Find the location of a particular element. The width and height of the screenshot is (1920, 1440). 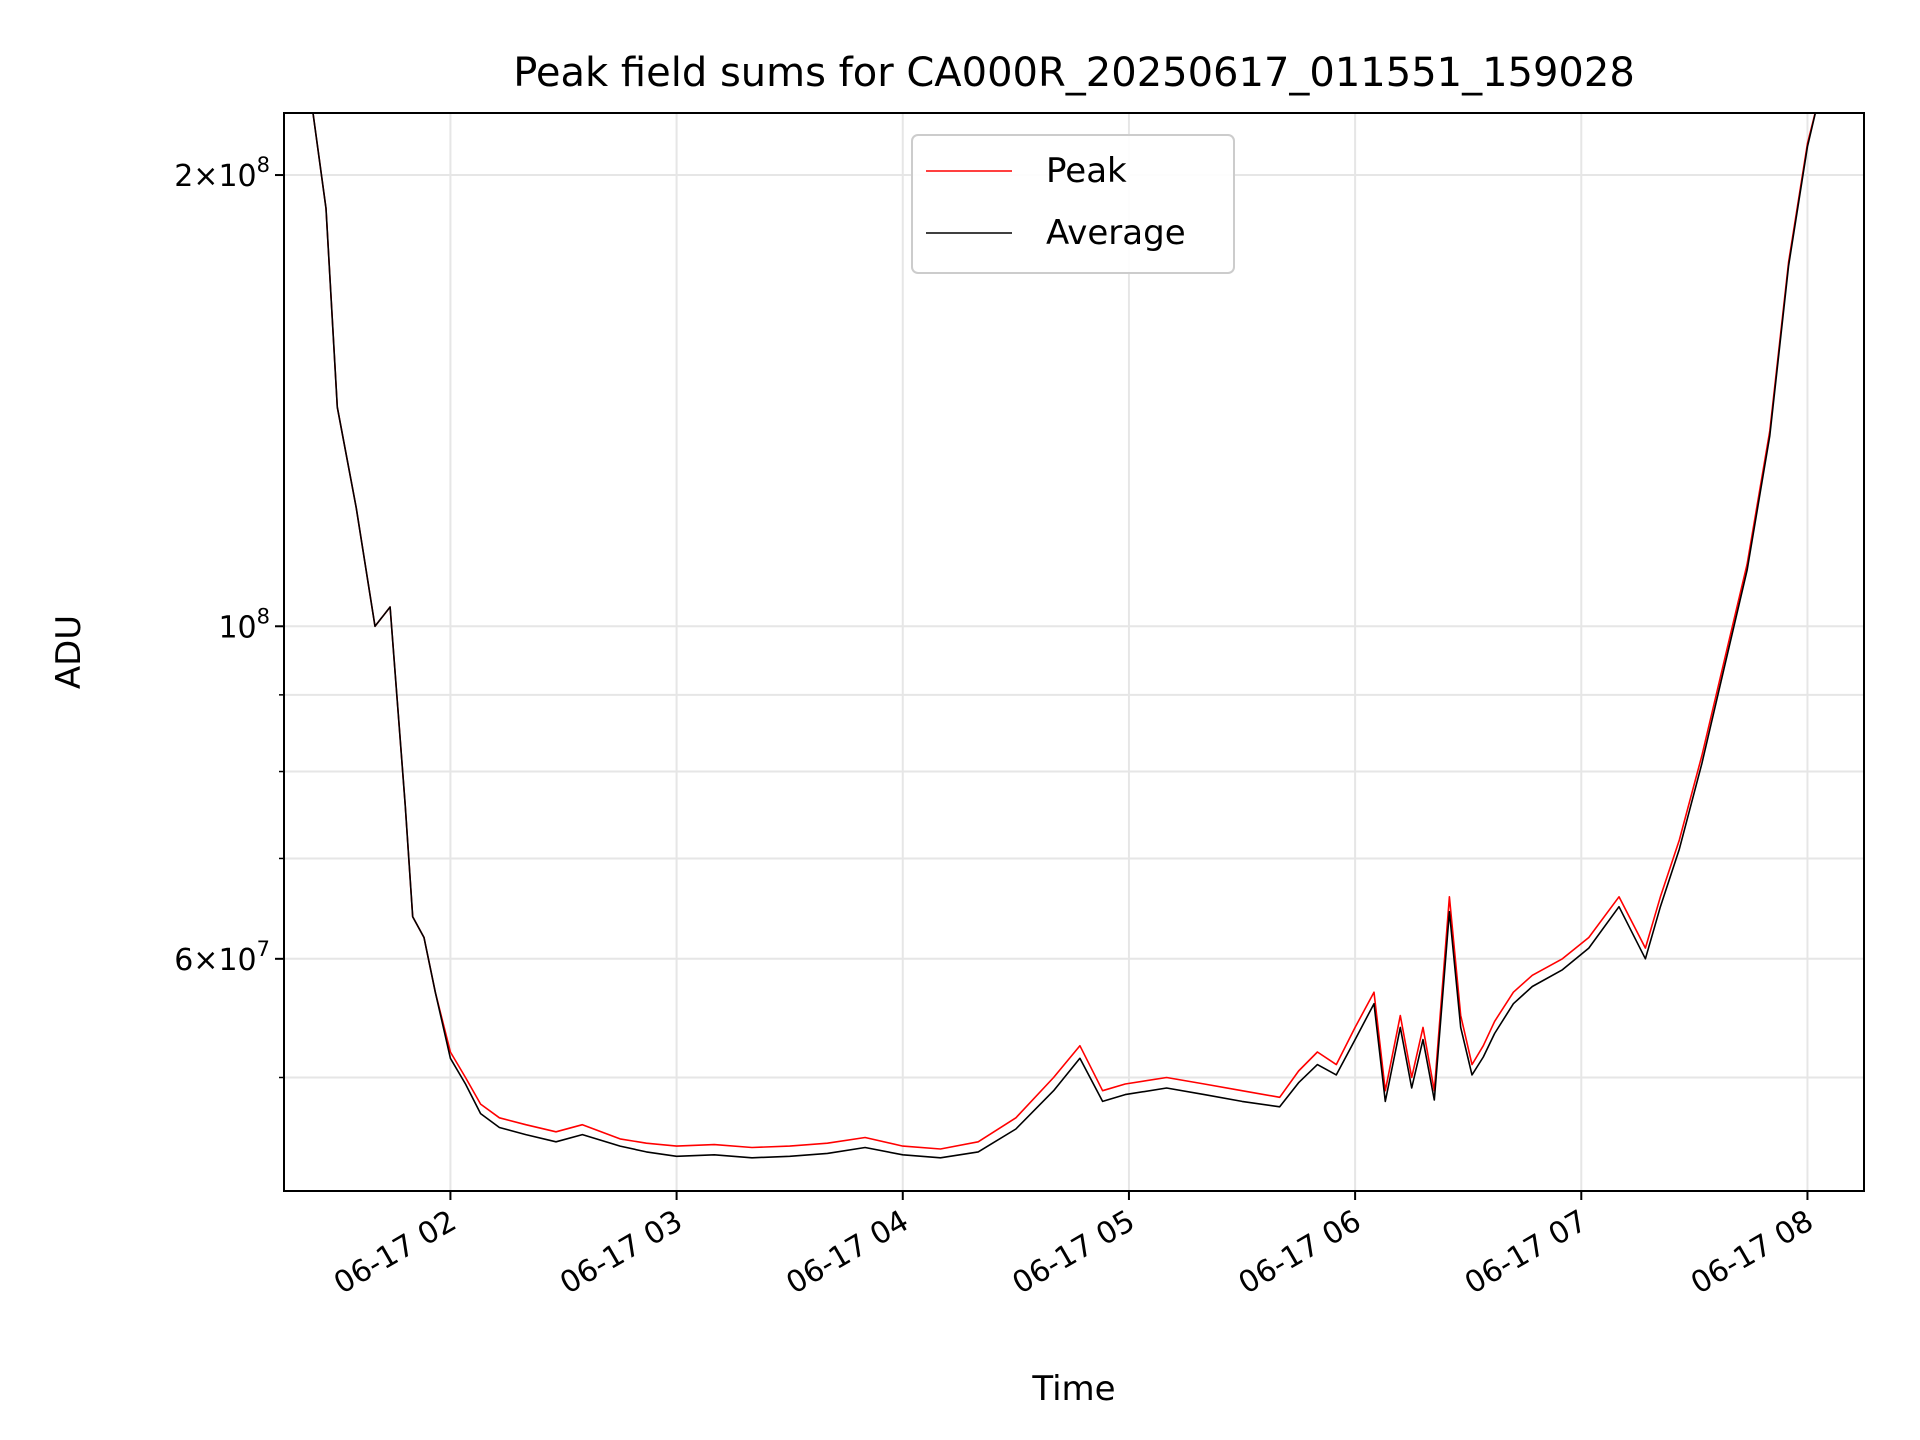

y-axis-label: ADU is located at coordinates (69, 652).